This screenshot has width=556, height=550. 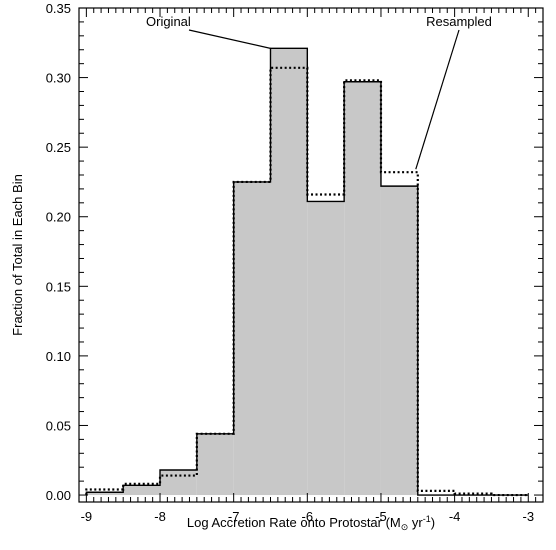 I want to click on x-tick-label: -4, so click(x=455, y=516).